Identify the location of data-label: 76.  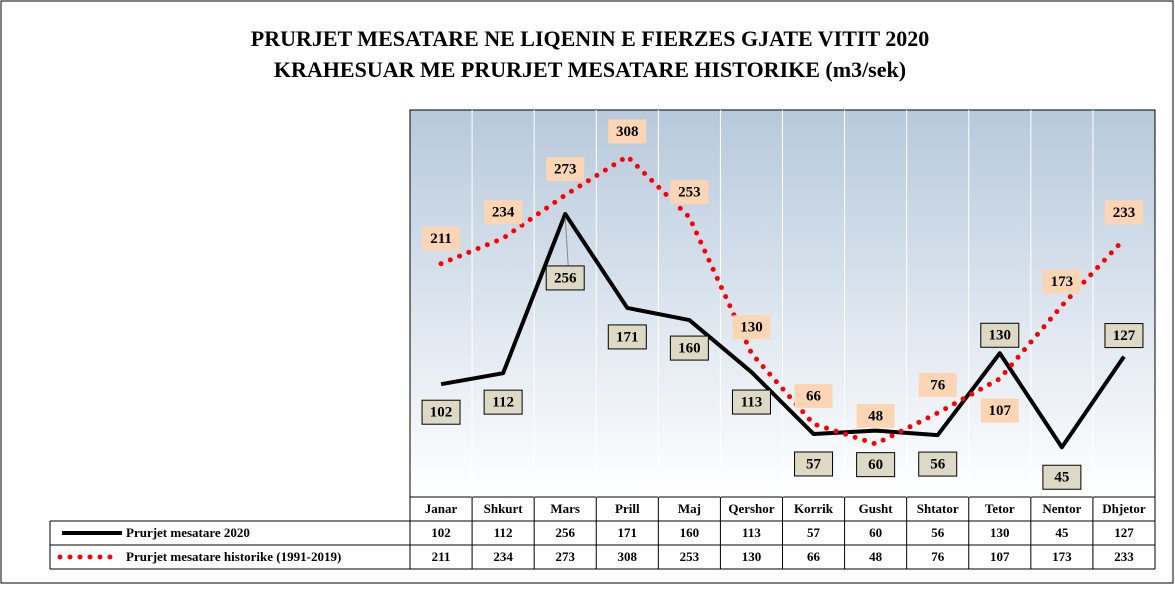
(938, 385).